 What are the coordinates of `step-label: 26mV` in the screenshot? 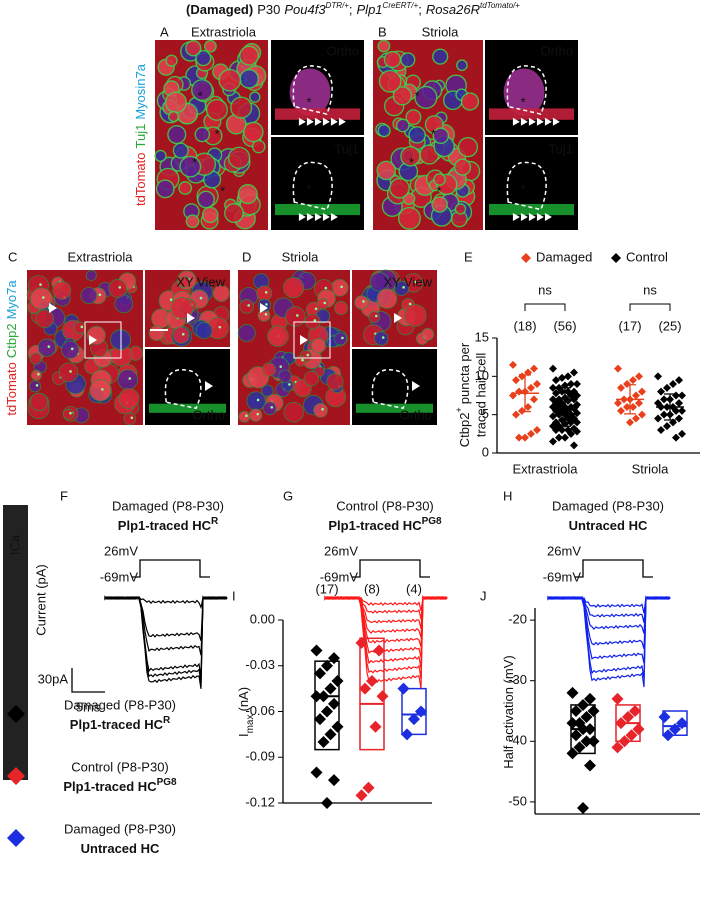 It's located at (341, 550).